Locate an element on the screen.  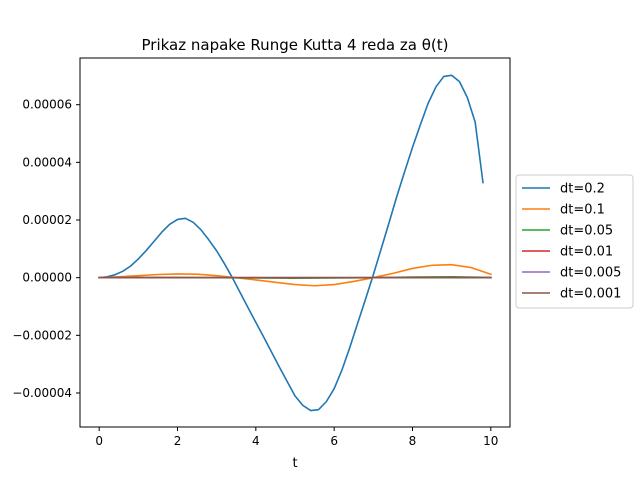
legend-label: dt=0.2 is located at coordinates (582, 189).